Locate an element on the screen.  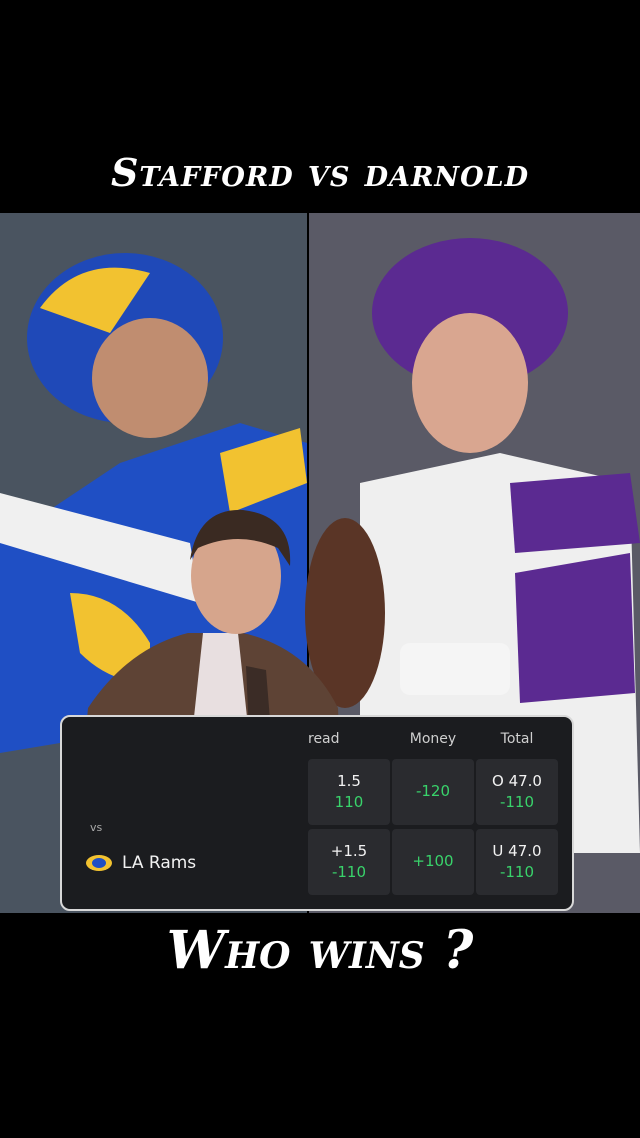
odds-price: +100 is located at coordinates (433, 861).